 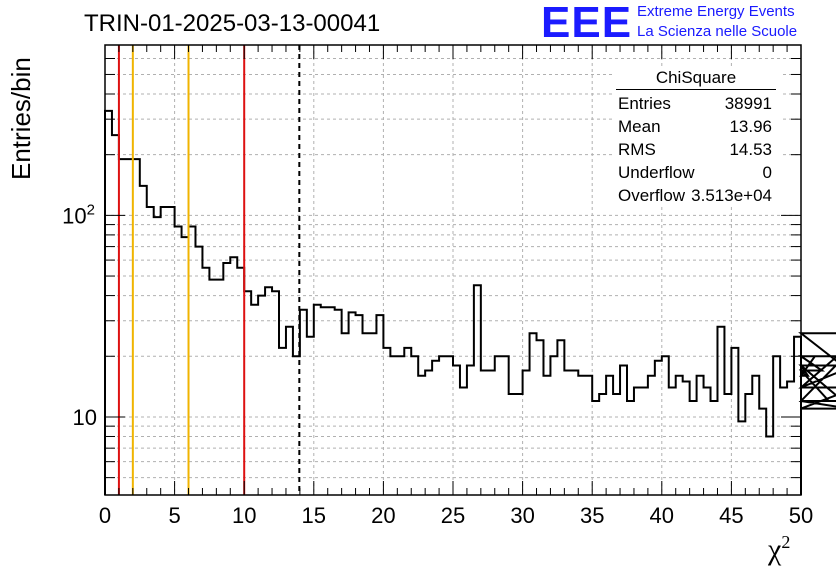 I want to click on x-tick-label: 45, so click(x=731, y=515).